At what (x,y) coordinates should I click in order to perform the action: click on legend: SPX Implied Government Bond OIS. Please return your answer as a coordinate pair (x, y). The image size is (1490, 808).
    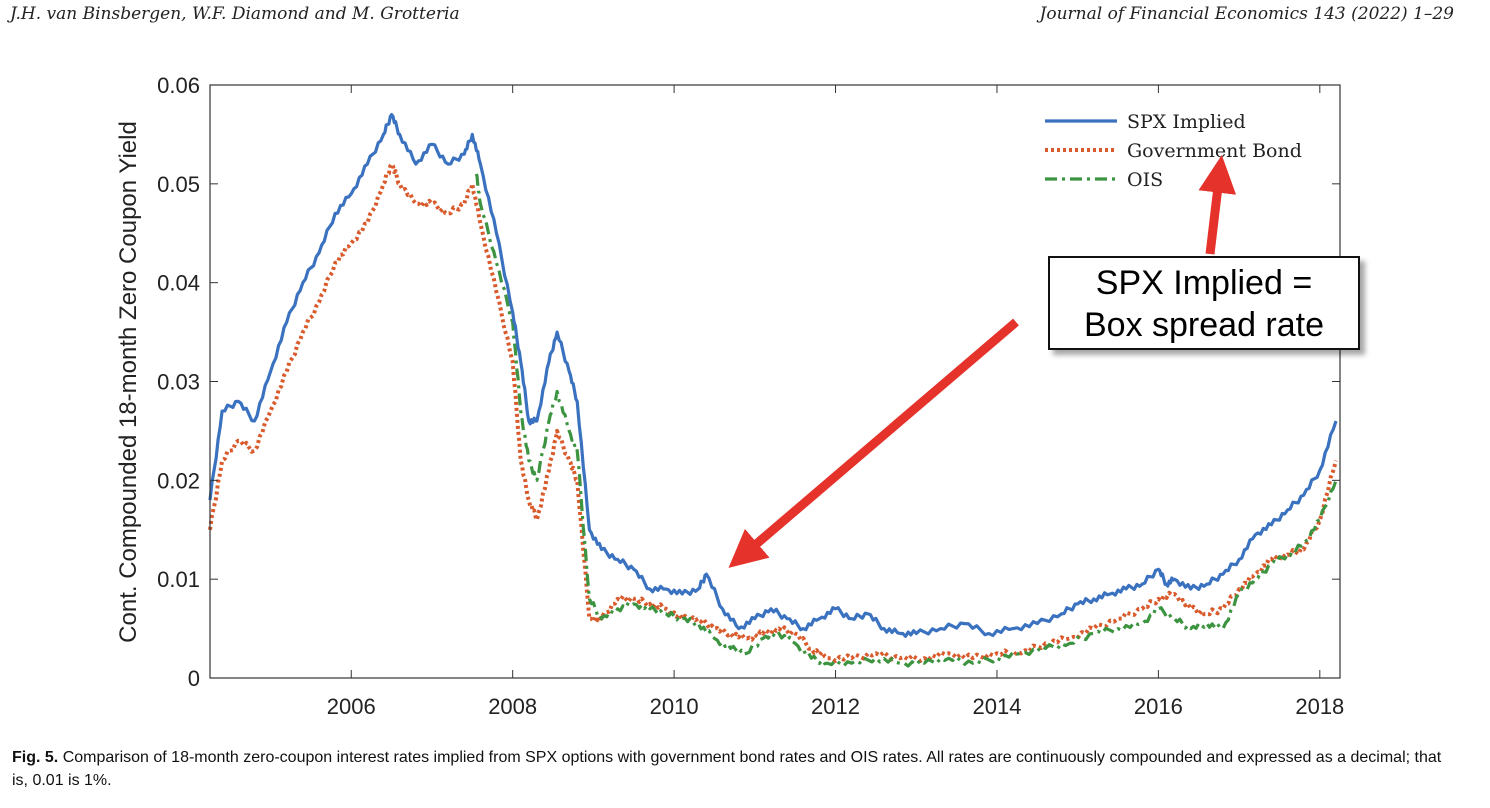
    Looking at the image, I should click on (1173, 151).